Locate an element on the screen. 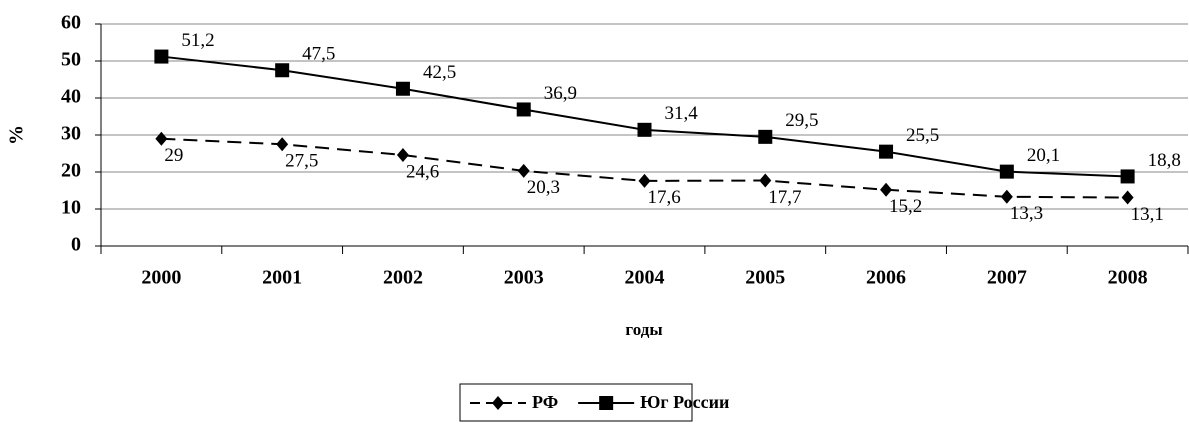 This screenshot has height=424, width=1189. legend-label: РФ is located at coordinates (545, 402).